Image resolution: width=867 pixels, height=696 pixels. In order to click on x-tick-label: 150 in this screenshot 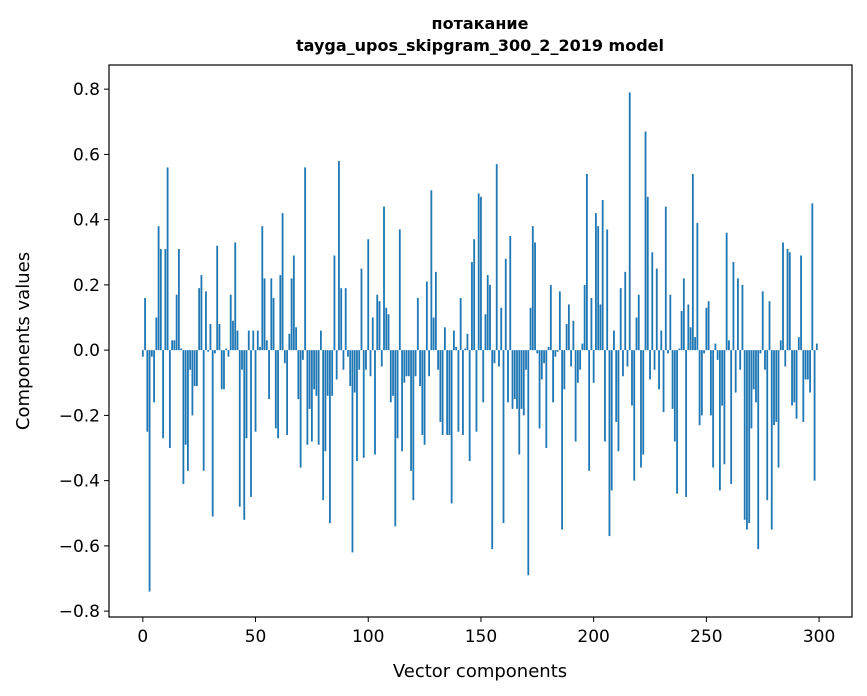, I will do `click(481, 637)`.